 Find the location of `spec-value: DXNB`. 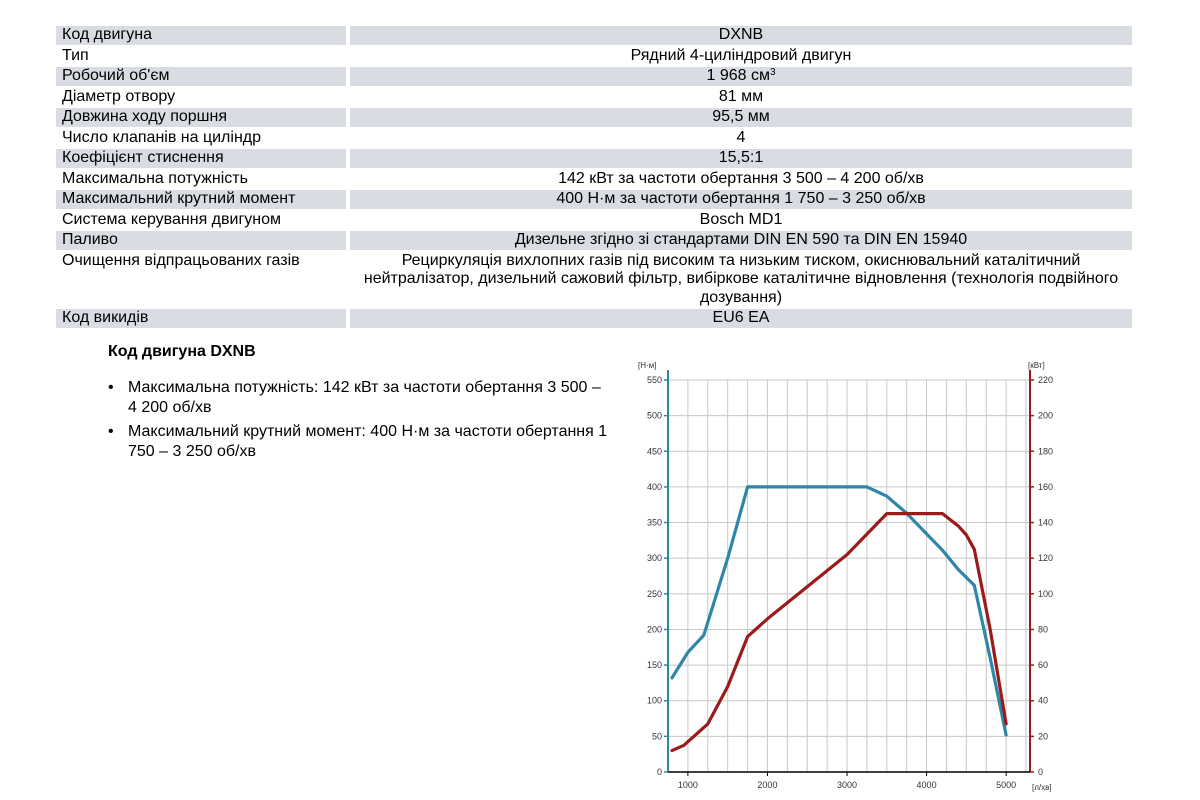

spec-value: DXNB is located at coordinates (741, 35).